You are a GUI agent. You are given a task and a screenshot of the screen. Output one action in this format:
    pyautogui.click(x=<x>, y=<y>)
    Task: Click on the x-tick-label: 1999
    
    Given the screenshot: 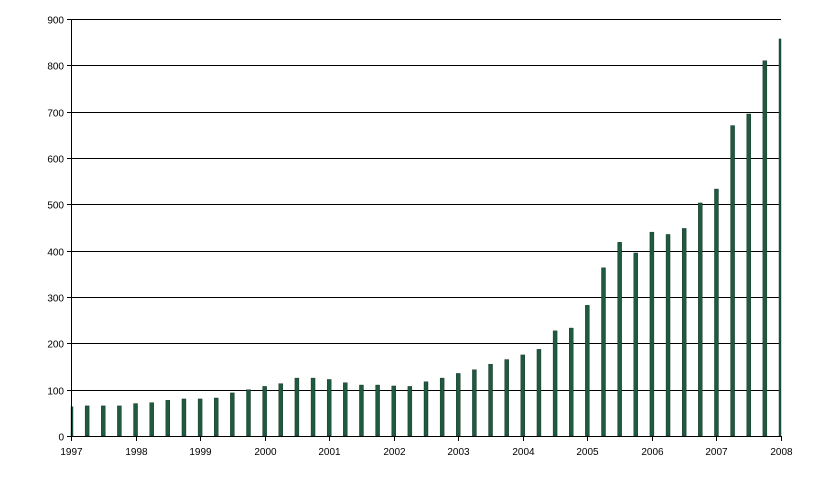 What is the action you would take?
    pyautogui.click(x=200, y=452)
    